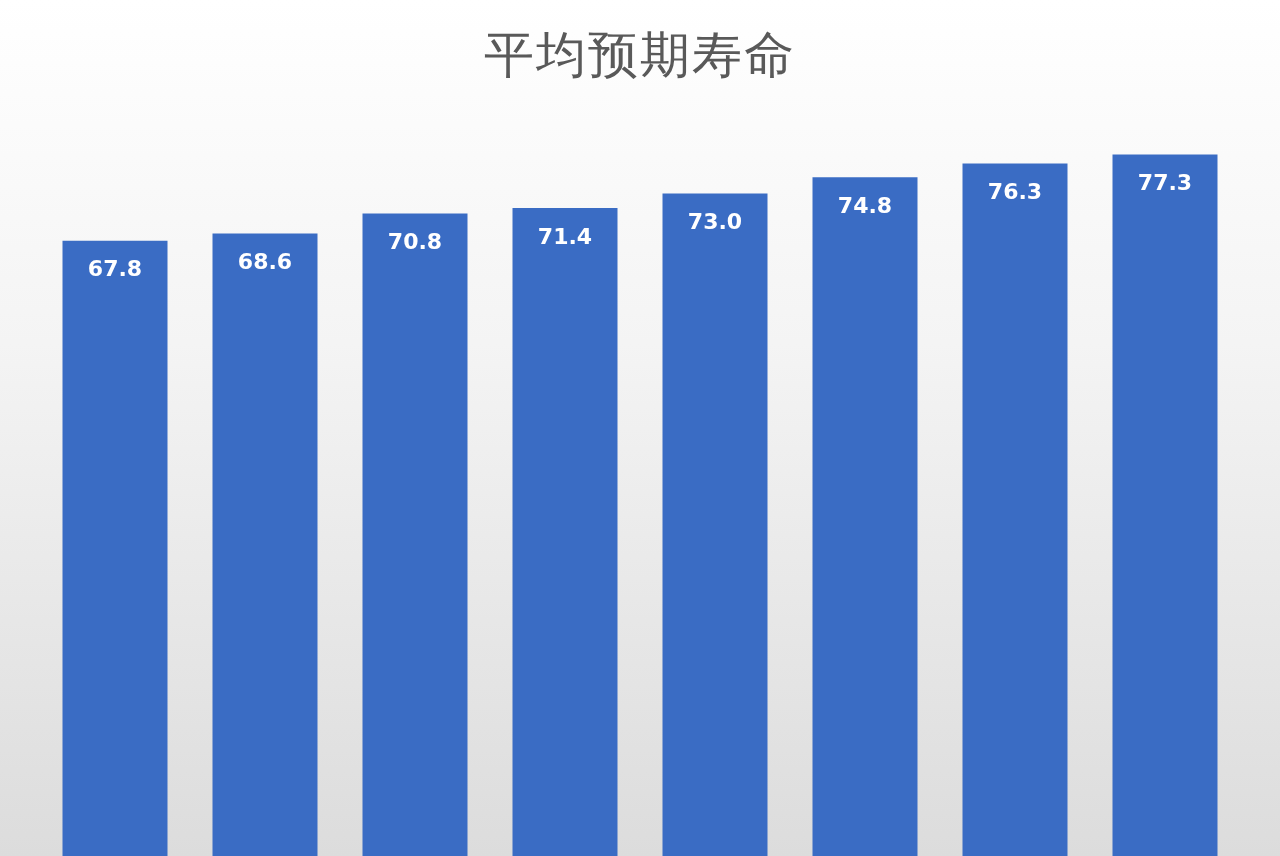 This screenshot has width=1280, height=856. What do you see at coordinates (265, 262) in the screenshot?
I see `data-label: 68.6` at bounding box center [265, 262].